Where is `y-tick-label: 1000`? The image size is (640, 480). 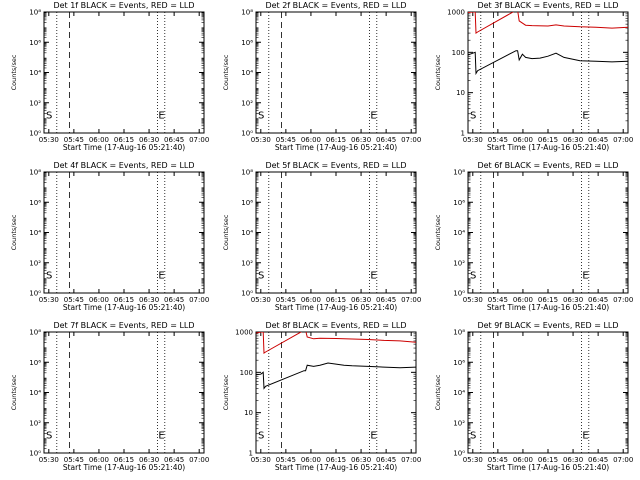 y-tick-label: 1000 is located at coordinates (456, 13).